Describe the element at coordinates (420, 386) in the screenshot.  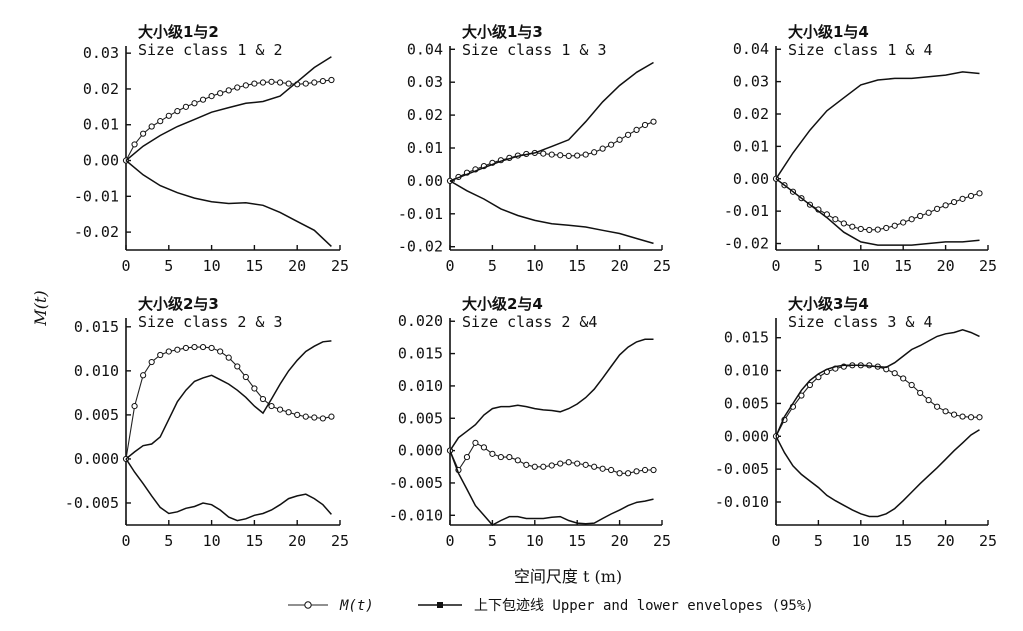
I see `y-tick-label: 0.010` at that location.